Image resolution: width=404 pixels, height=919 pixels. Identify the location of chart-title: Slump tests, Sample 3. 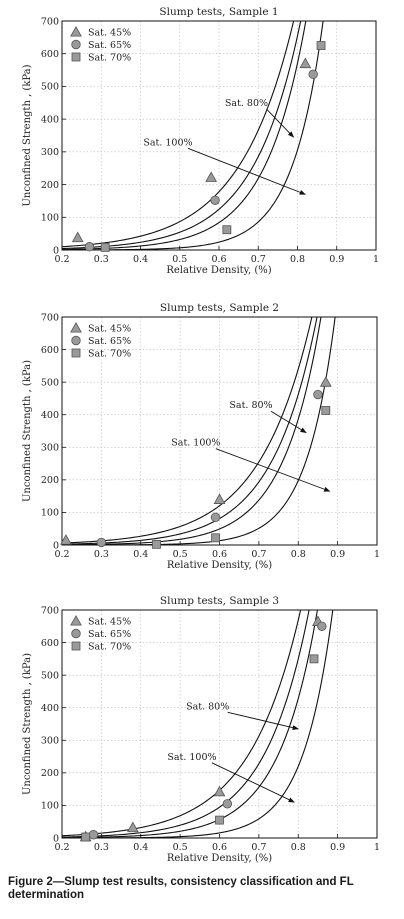
(219, 601).